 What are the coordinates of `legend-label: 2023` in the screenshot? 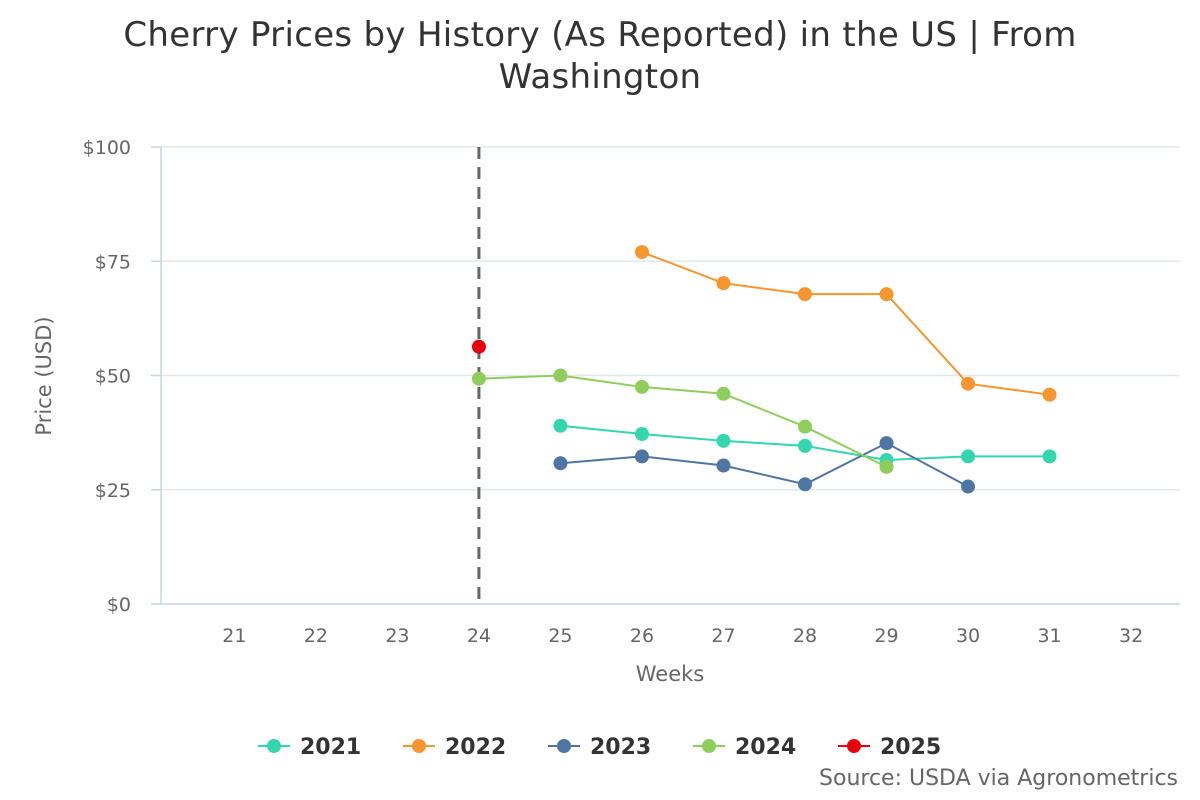 It's located at (620, 747).